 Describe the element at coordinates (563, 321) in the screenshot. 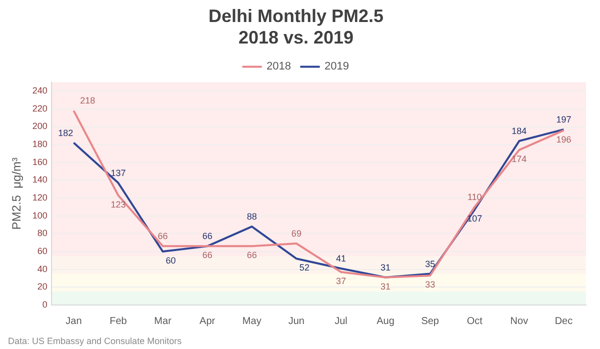

I see `x-tick-label: Dec` at that location.